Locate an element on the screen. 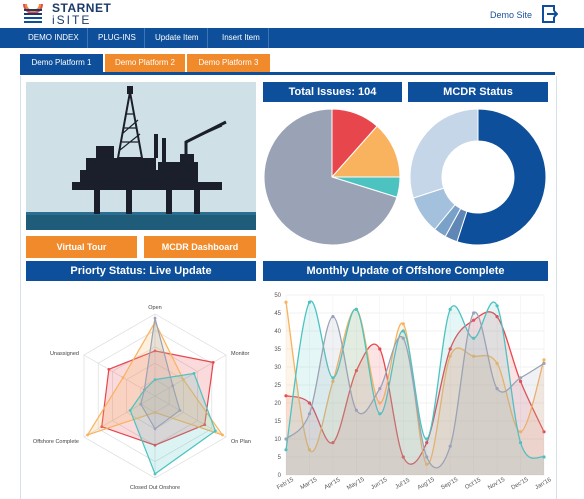 The width and height of the screenshot is (584, 499). pie-slice is located at coordinates (330, 177).